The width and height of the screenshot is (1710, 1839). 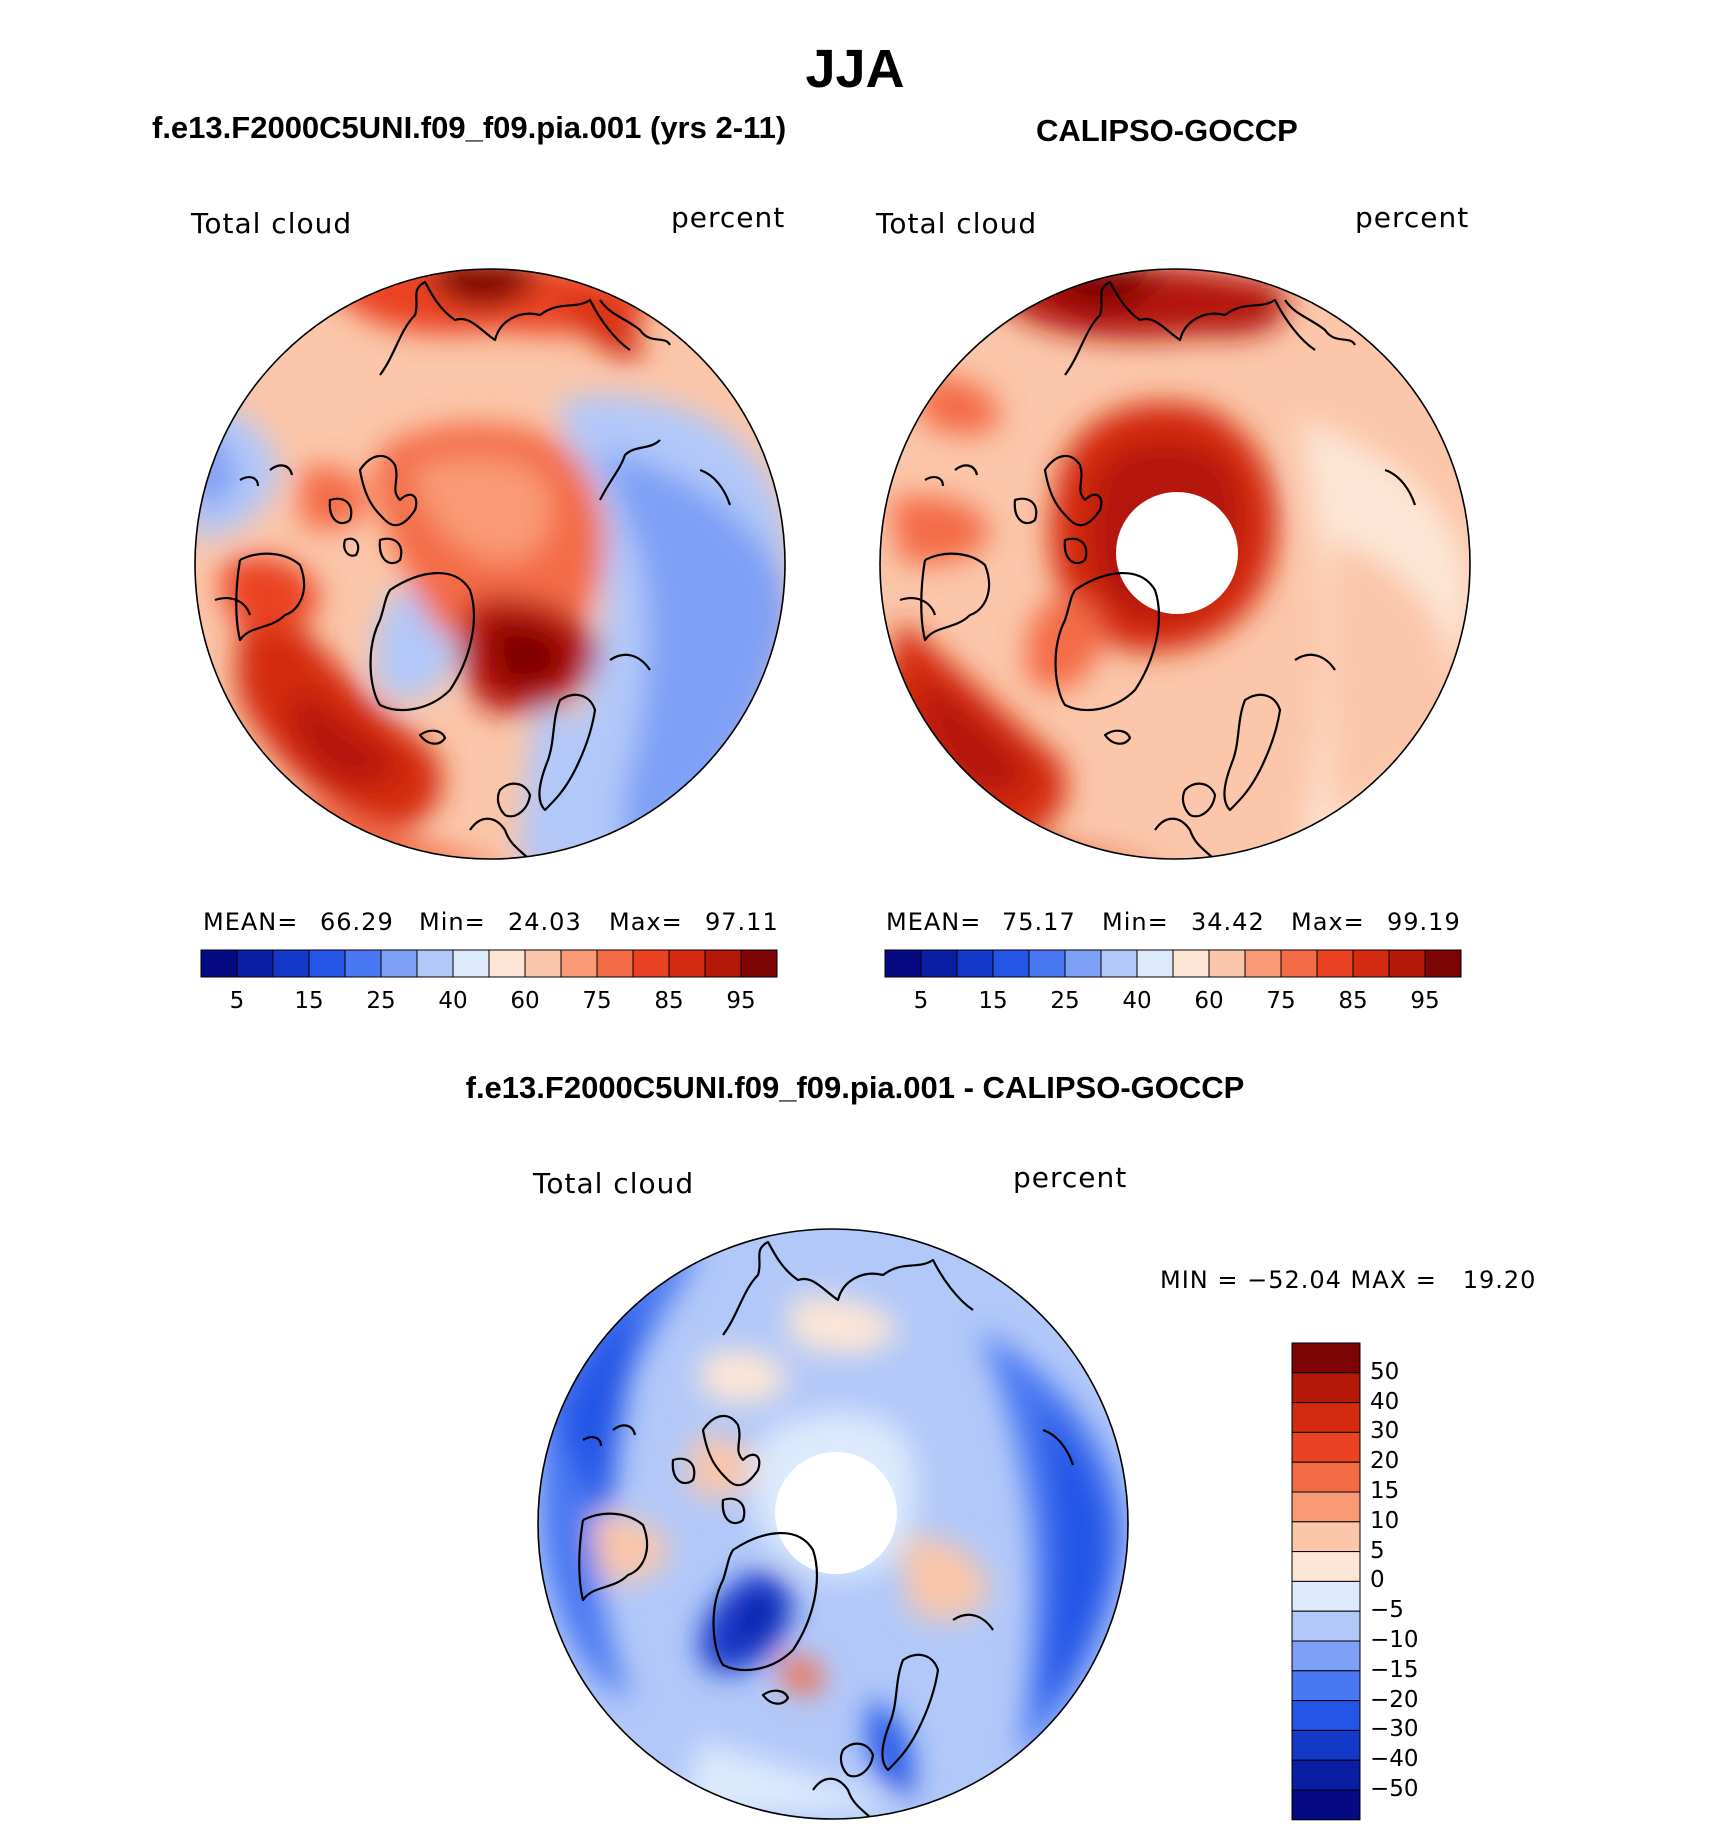 What do you see at coordinates (1175, 564) in the screenshot?
I see `right-polar-map` at bounding box center [1175, 564].